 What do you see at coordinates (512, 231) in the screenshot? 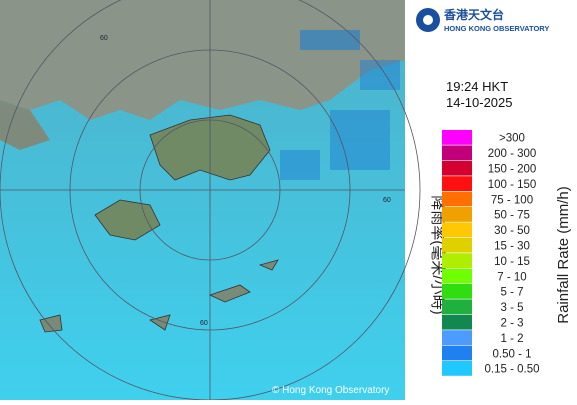
I see `legend-label: 30 - 50` at bounding box center [512, 231].